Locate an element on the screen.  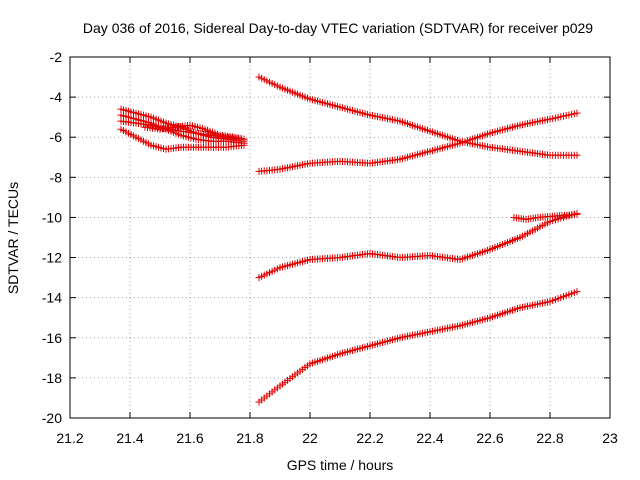
x-tick-label: 23 is located at coordinates (610, 438).